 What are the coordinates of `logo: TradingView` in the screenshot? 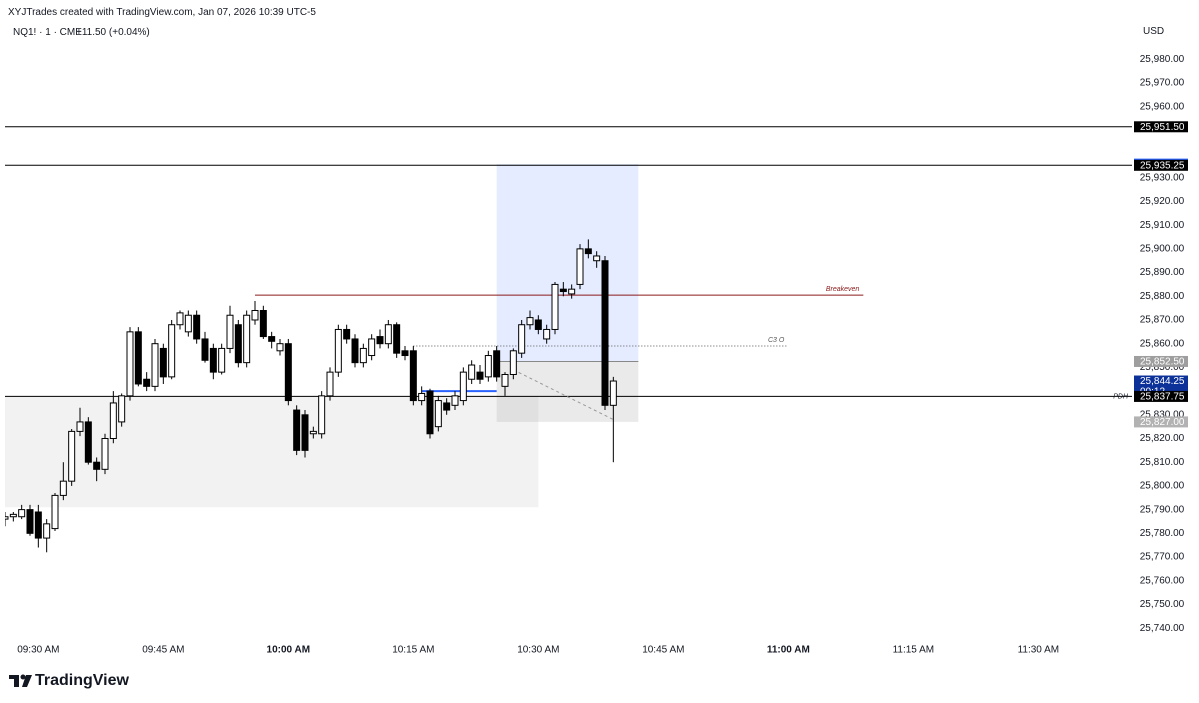 It's located at (69, 680).